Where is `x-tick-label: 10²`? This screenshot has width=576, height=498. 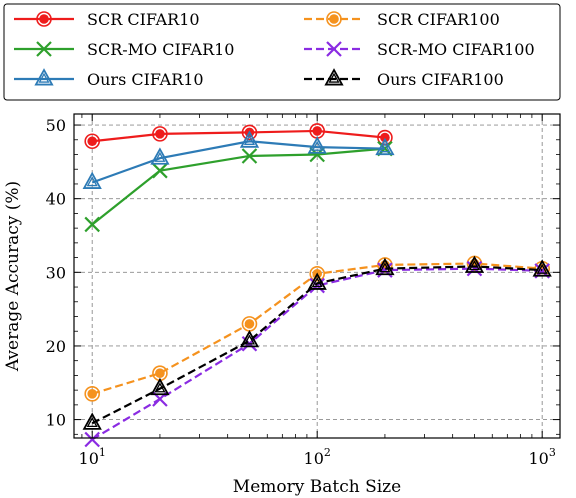 x-tick-label: 10² is located at coordinates (317, 457).